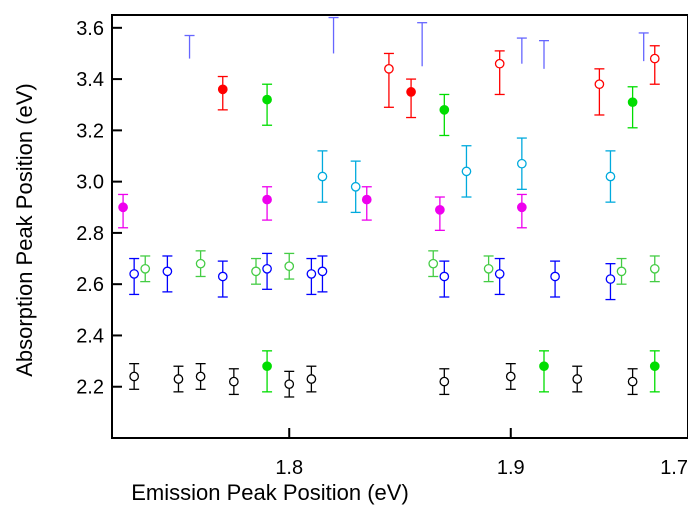 This screenshot has height=515, width=688. Describe the element at coordinates (90, 131) in the screenshot. I see `y-tick-label: 3.2` at that location.